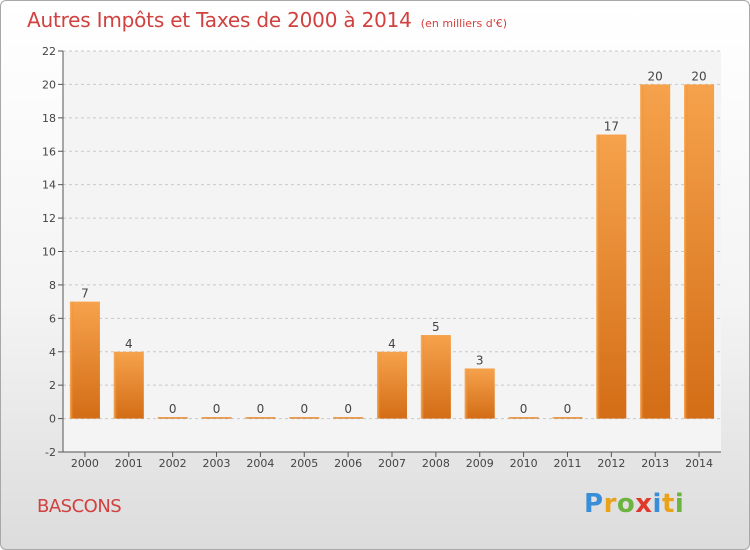 The height and width of the screenshot is (550, 750). What do you see at coordinates (260, 463) in the screenshot?
I see `x-tick-label: 2004` at bounding box center [260, 463].